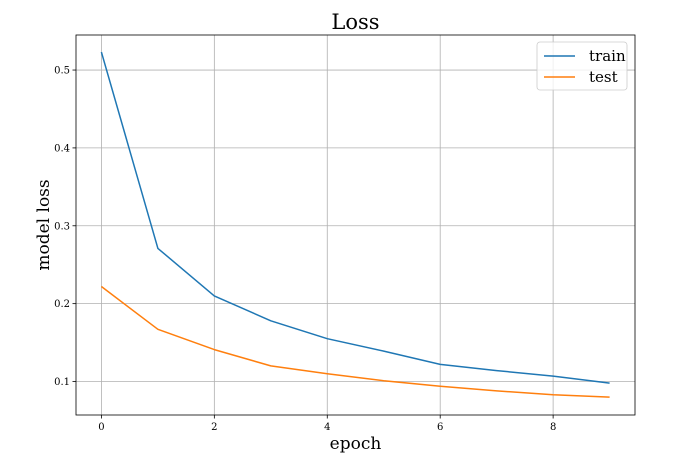 This screenshot has width=683, height=462. Describe the element at coordinates (62, 226) in the screenshot. I see `y-tick-label: 0.3` at that location.